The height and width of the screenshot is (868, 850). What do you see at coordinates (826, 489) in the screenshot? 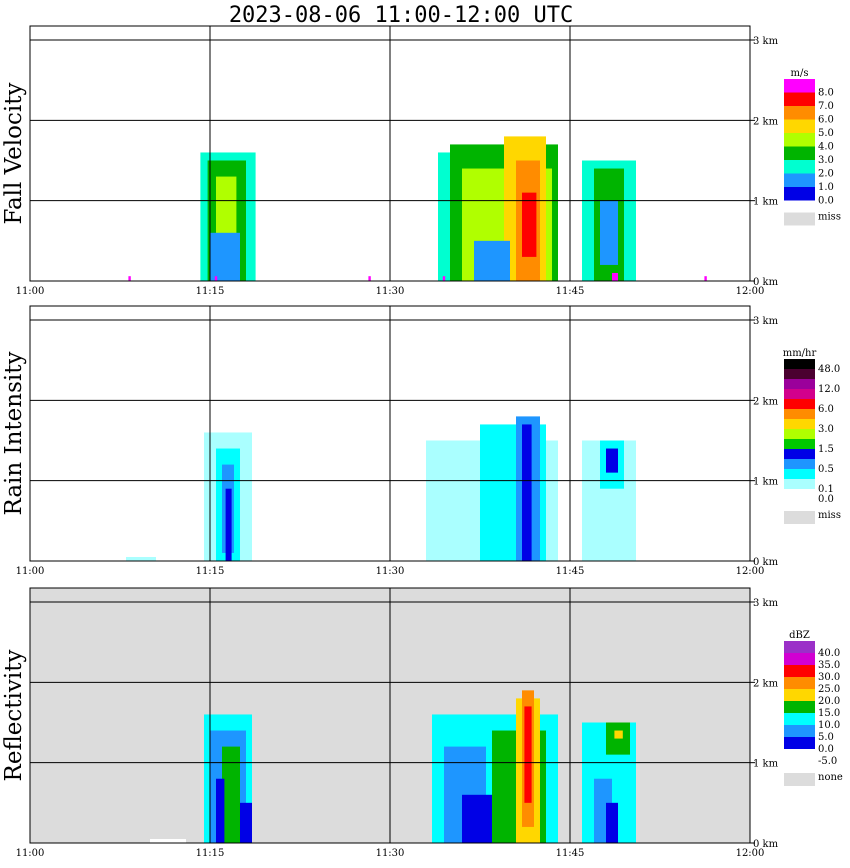
I see `colorbar-label: 0.1` at bounding box center [826, 489].